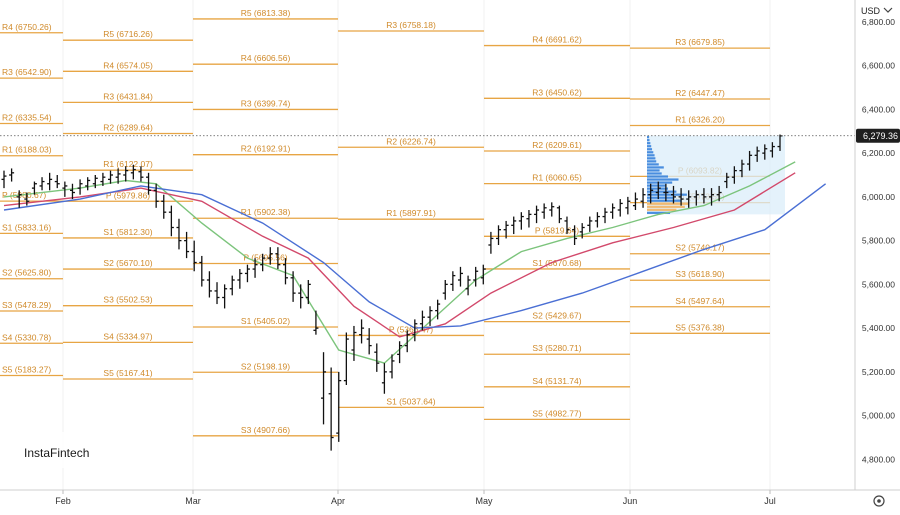  I want to click on chevron-down-icon, so click(888, 10).